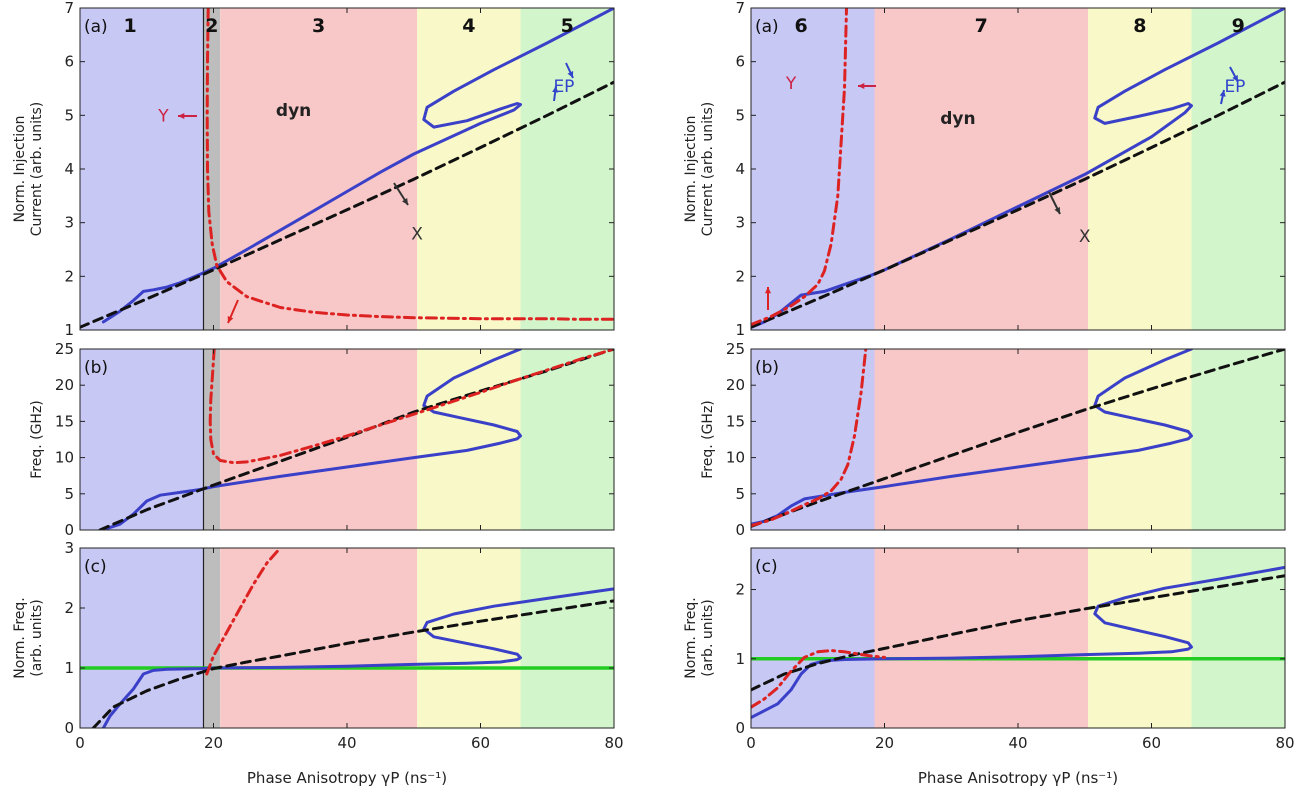 This screenshot has height=795, width=1315. I want to click on panel-right-2: 0 5 10 15 20 25 Freq. (GHz) (b), so click(993, 439).